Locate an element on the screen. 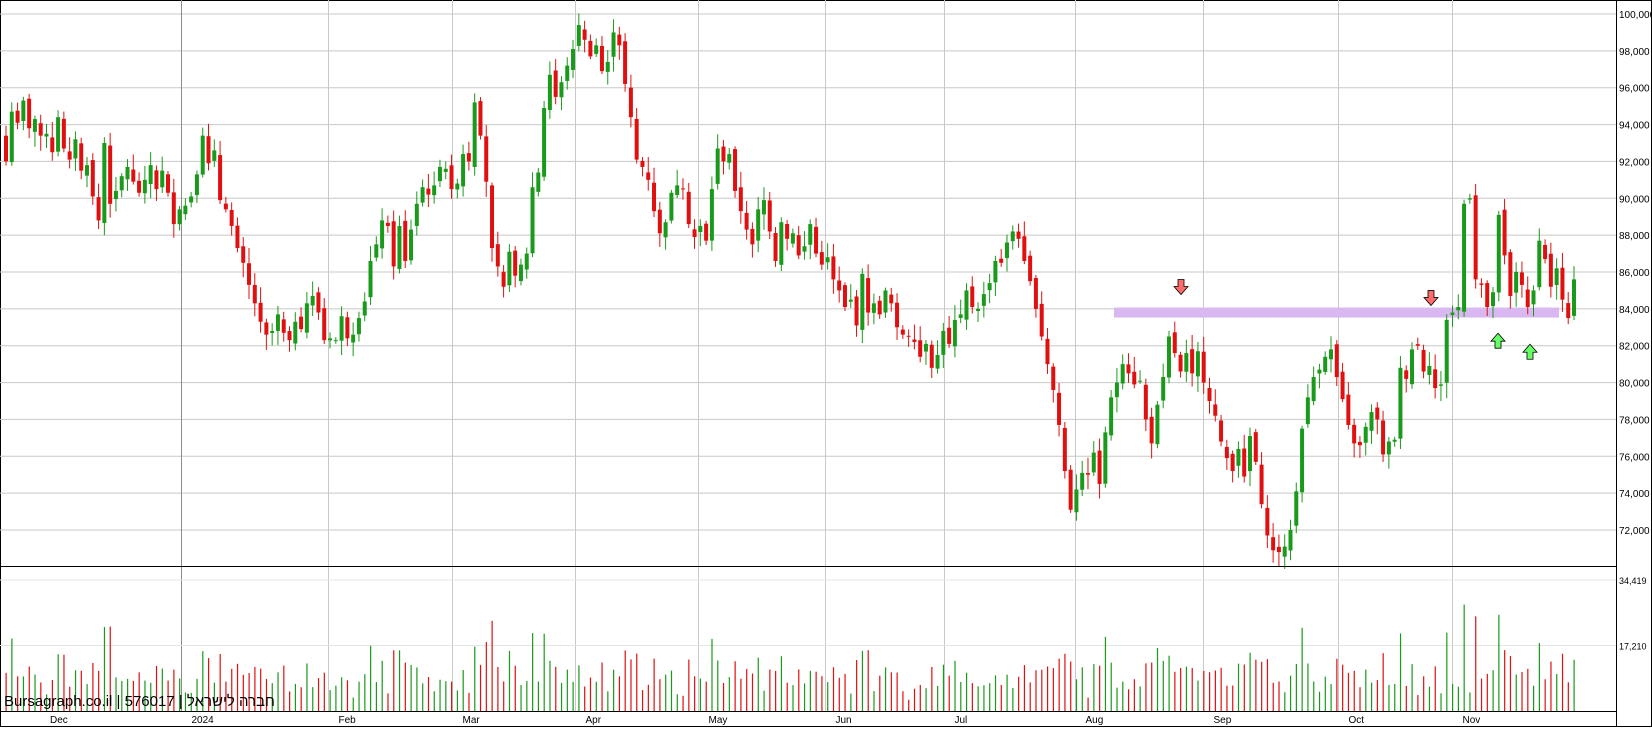 This screenshot has height=732, width=1652. y-tick-label: 76,000 is located at coordinates (1634, 457).